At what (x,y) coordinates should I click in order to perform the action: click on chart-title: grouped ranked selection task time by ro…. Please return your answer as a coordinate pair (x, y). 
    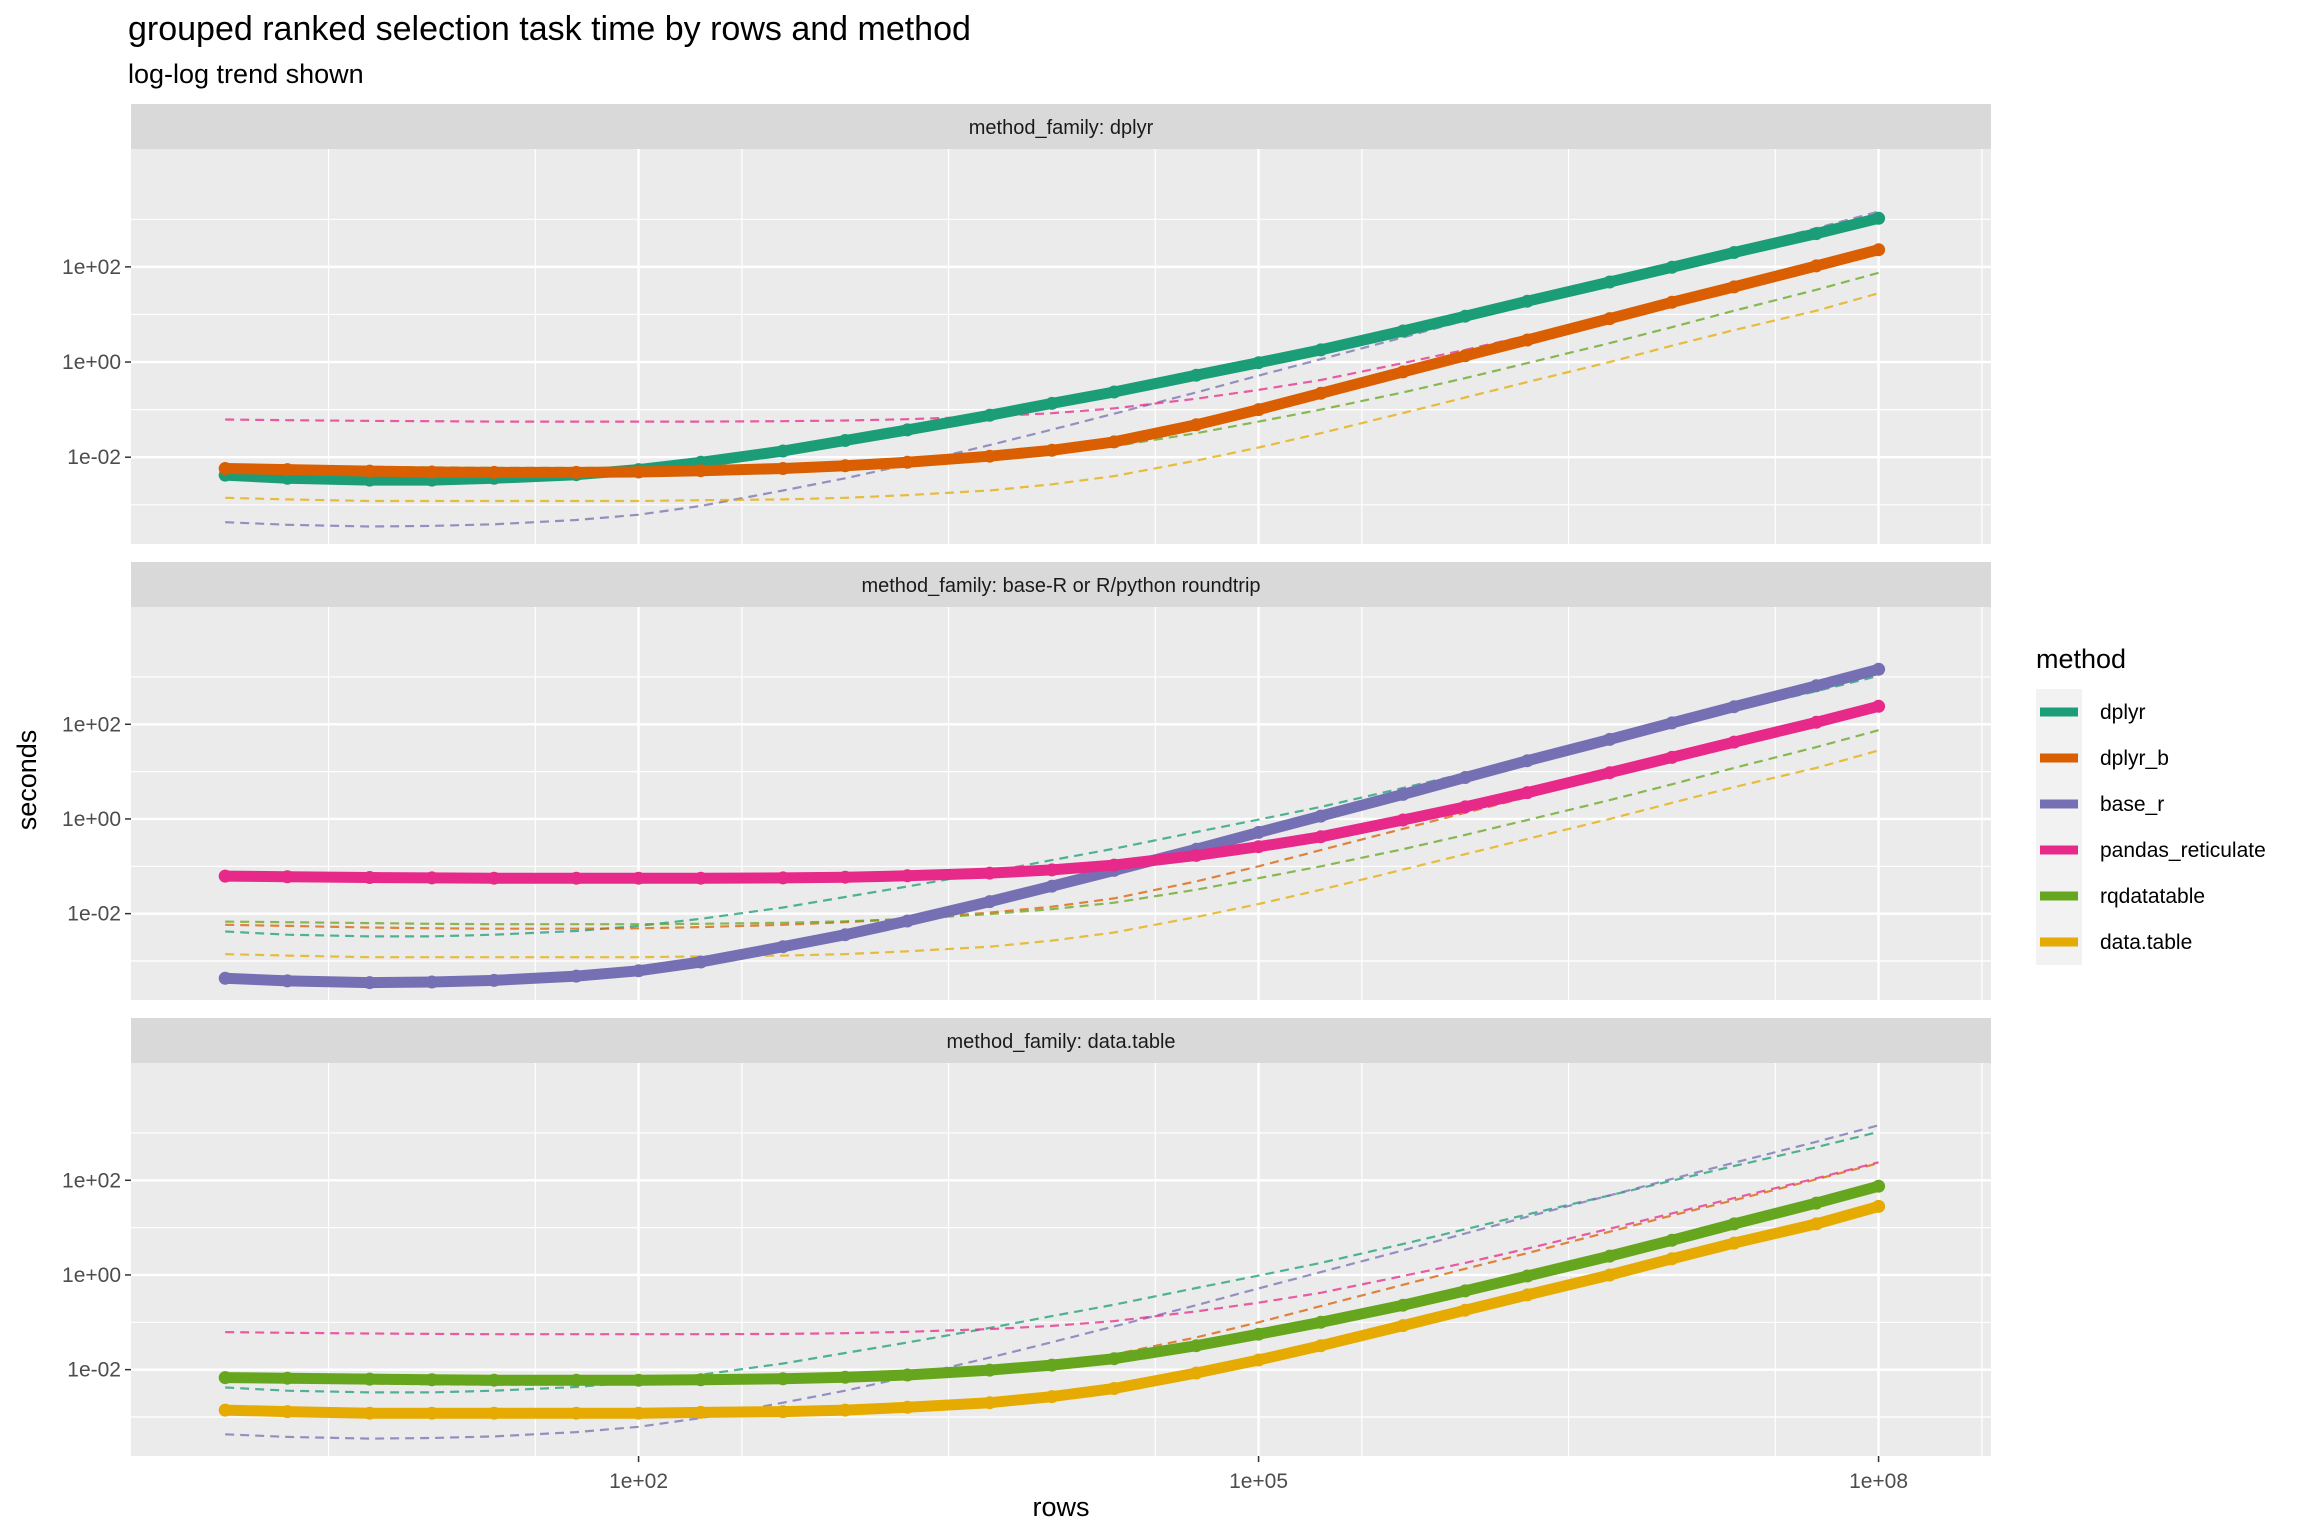
    Looking at the image, I should click on (549, 29).